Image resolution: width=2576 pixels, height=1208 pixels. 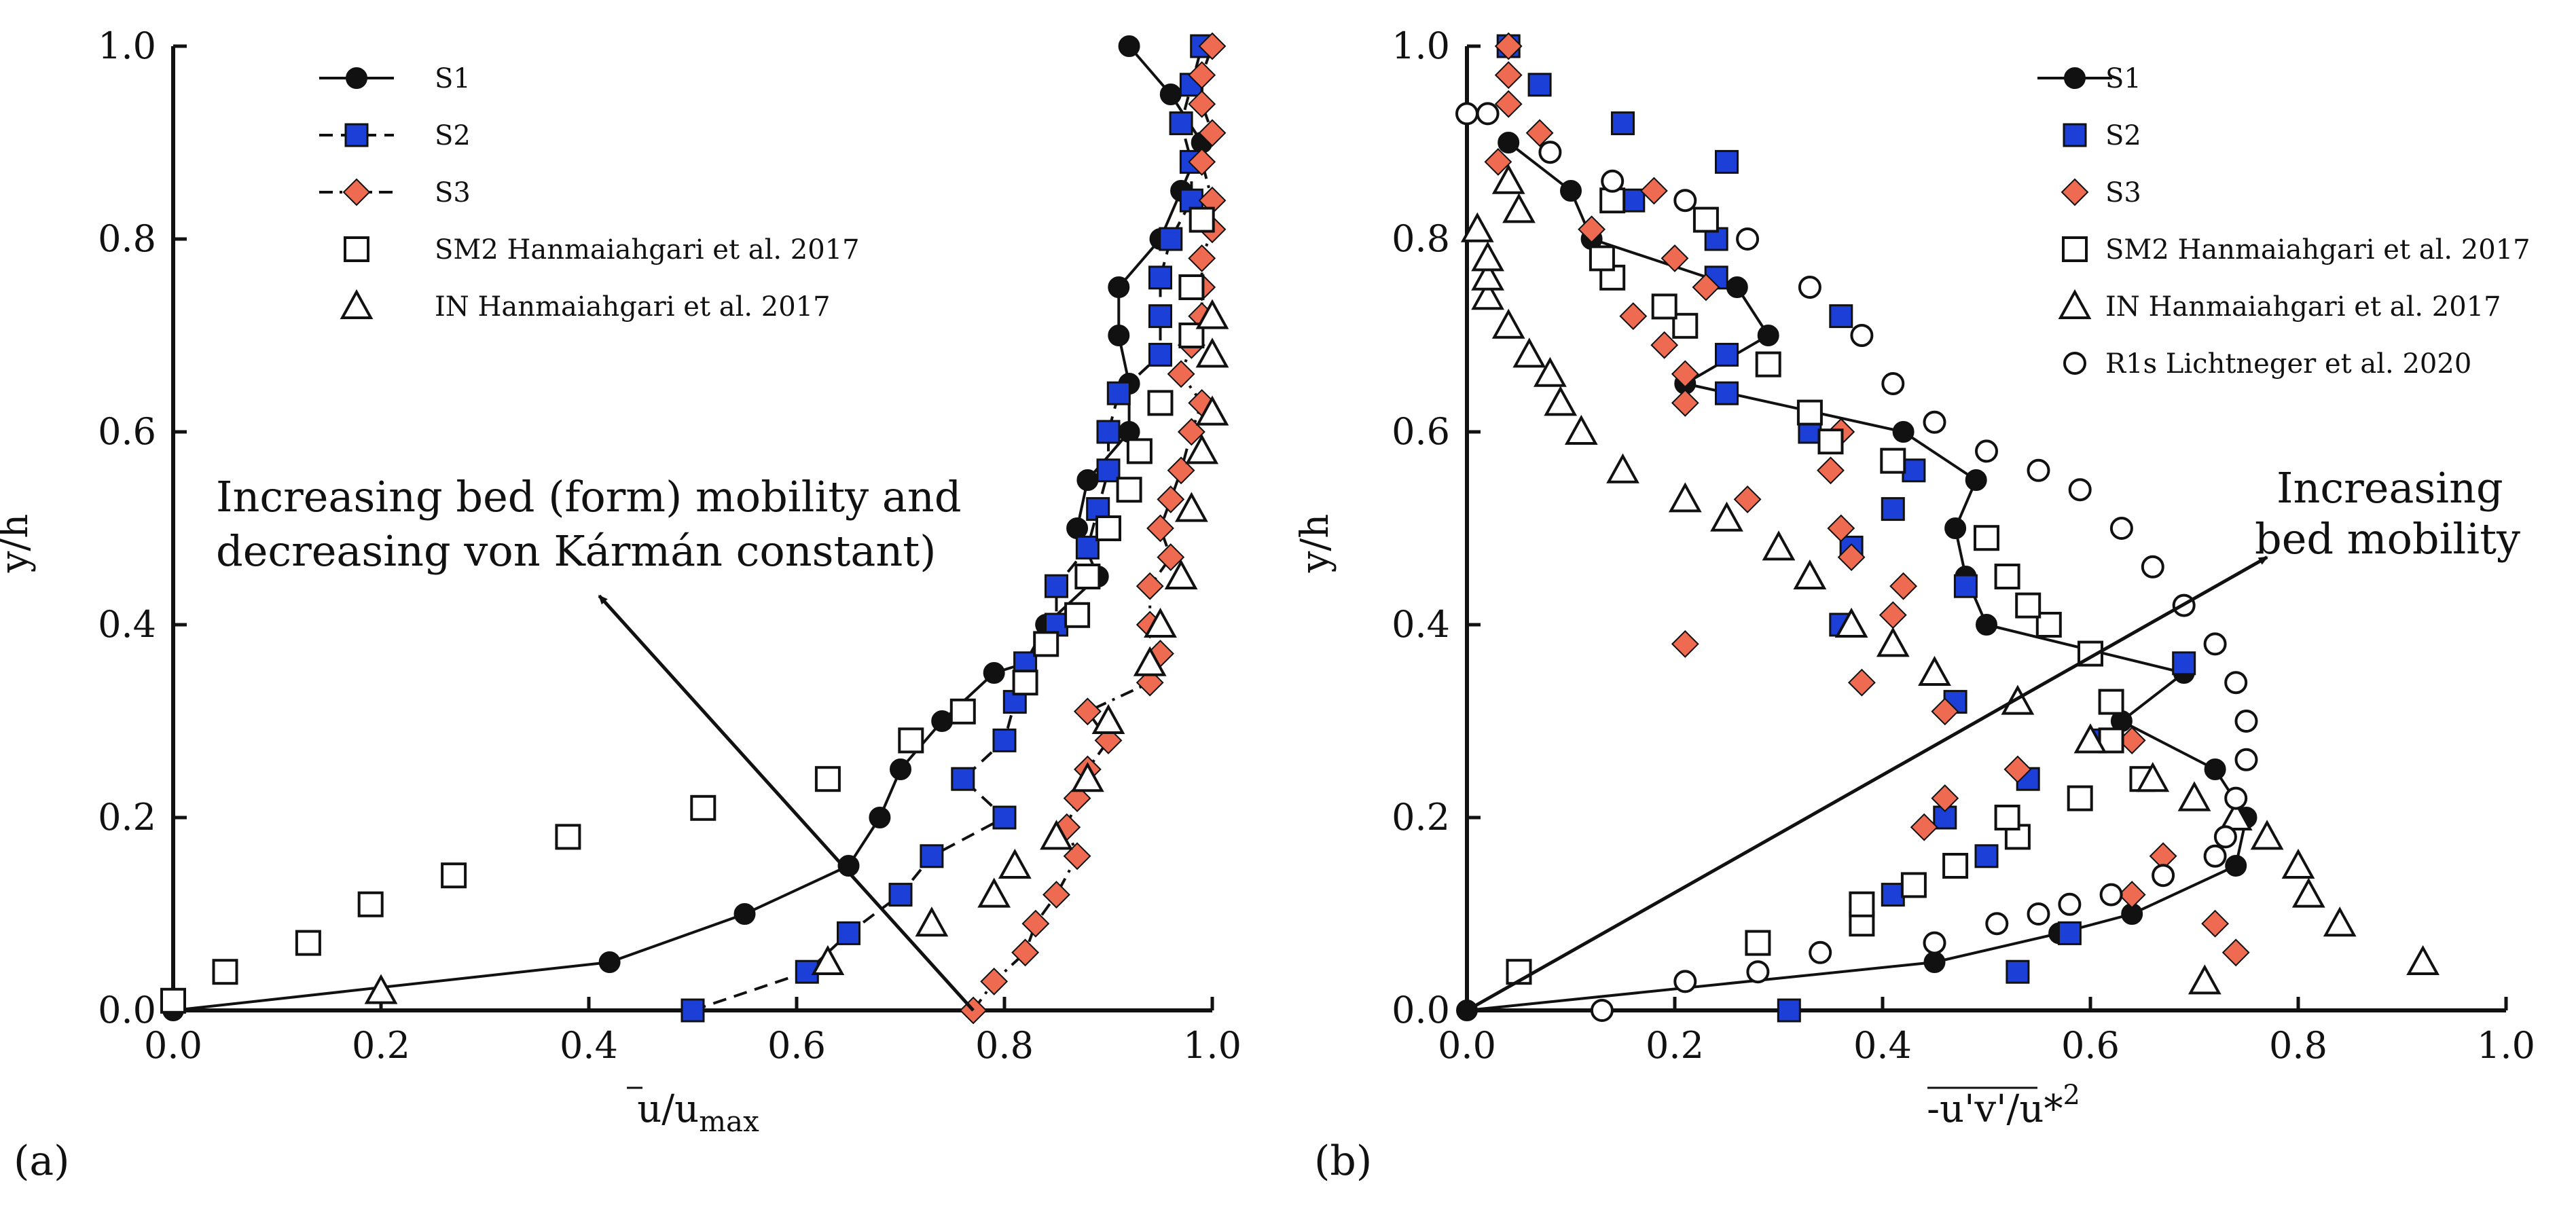 What do you see at coordinates (2123, 78) in the screenshot?
I see `legend-label: S1` at bounding box center [2123, 78].